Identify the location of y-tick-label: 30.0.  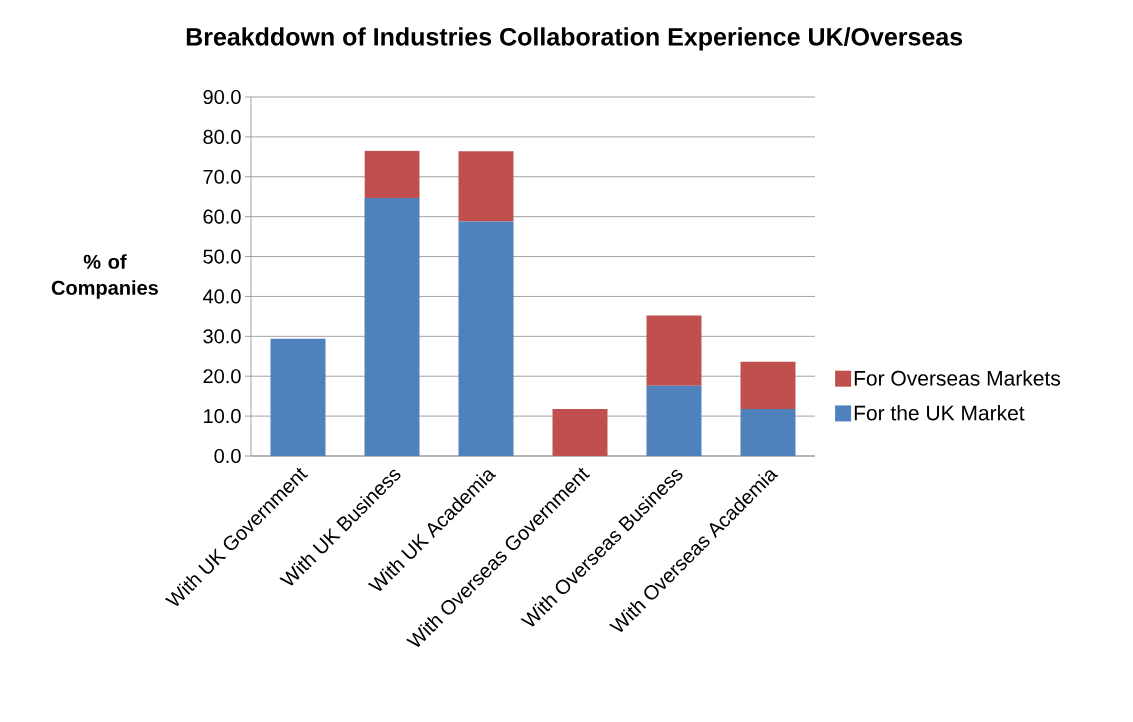
(222, 336).